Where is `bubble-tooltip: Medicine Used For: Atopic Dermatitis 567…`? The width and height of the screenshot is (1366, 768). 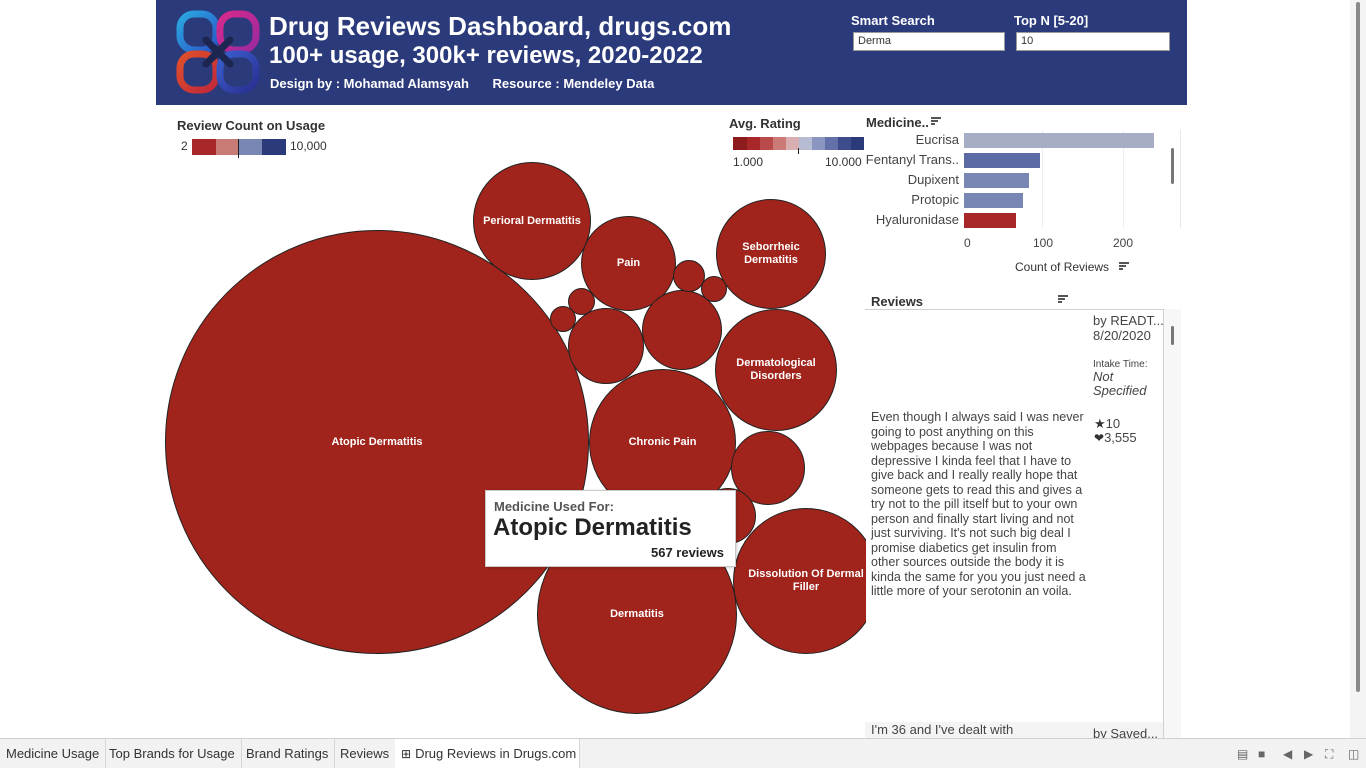 bubble-tooltip: Medicine Used For: Atopic Dermatitis 567… is located at coordinates (610, 528).